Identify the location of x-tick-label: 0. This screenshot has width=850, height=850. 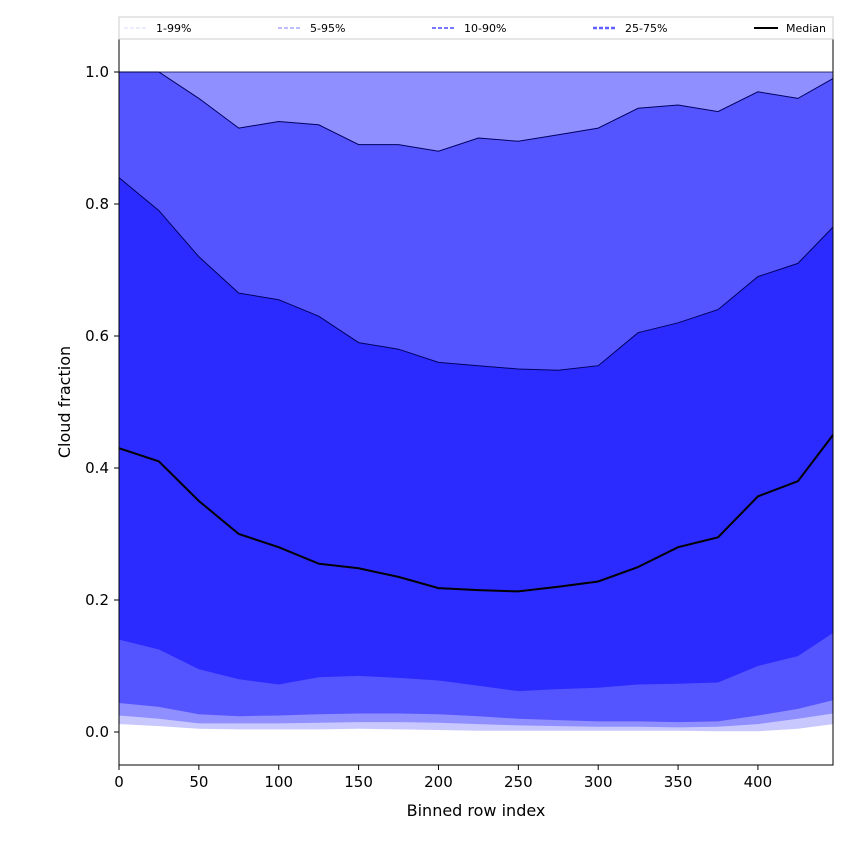
(119, 782).